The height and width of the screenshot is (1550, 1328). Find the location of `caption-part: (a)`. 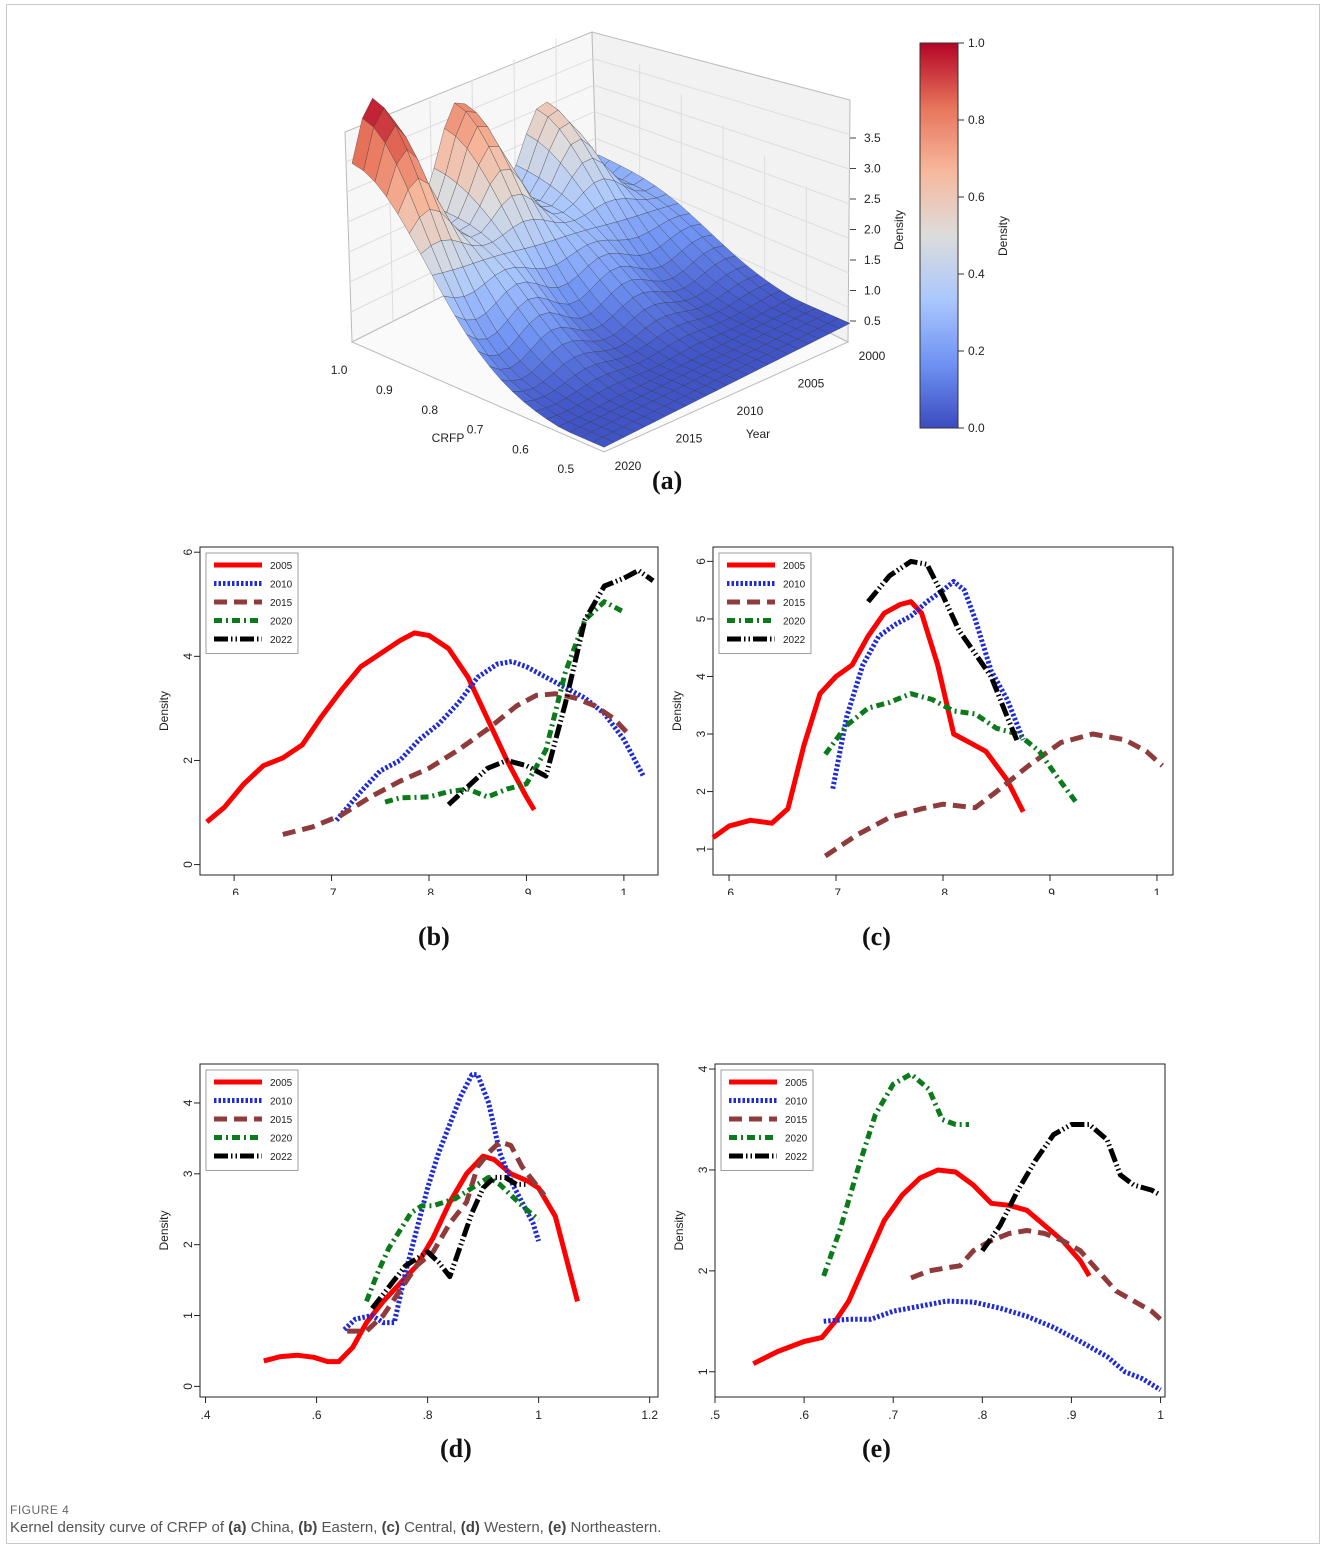

caption-part: (a) is located at coordinates (237, 1527).